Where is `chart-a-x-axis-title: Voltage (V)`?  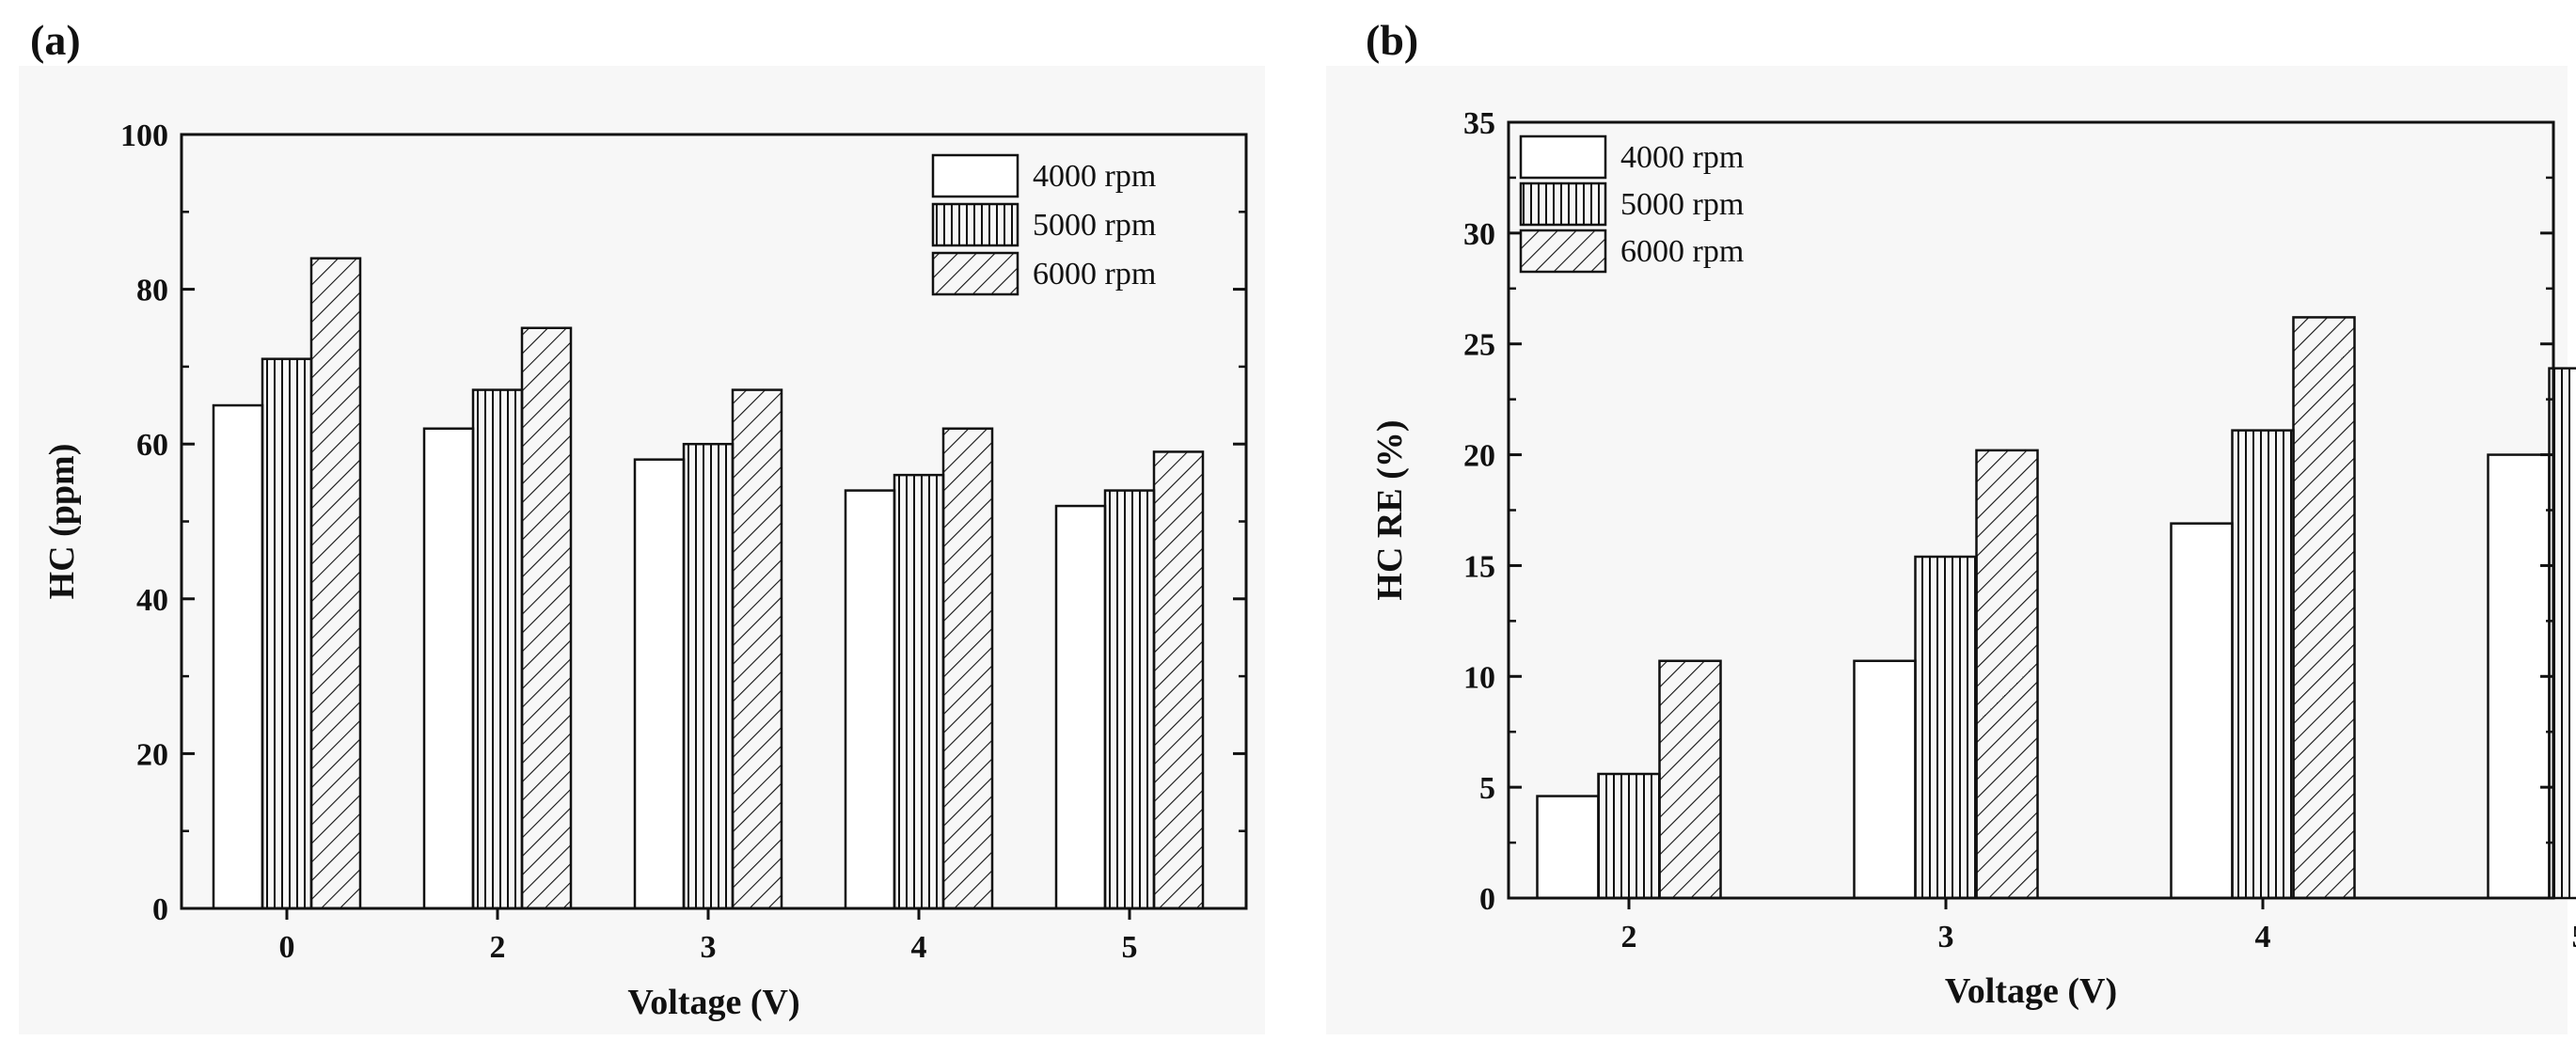 chart-a-x-axis-title: Voltage (V) is located at coordinates (713, 1002).